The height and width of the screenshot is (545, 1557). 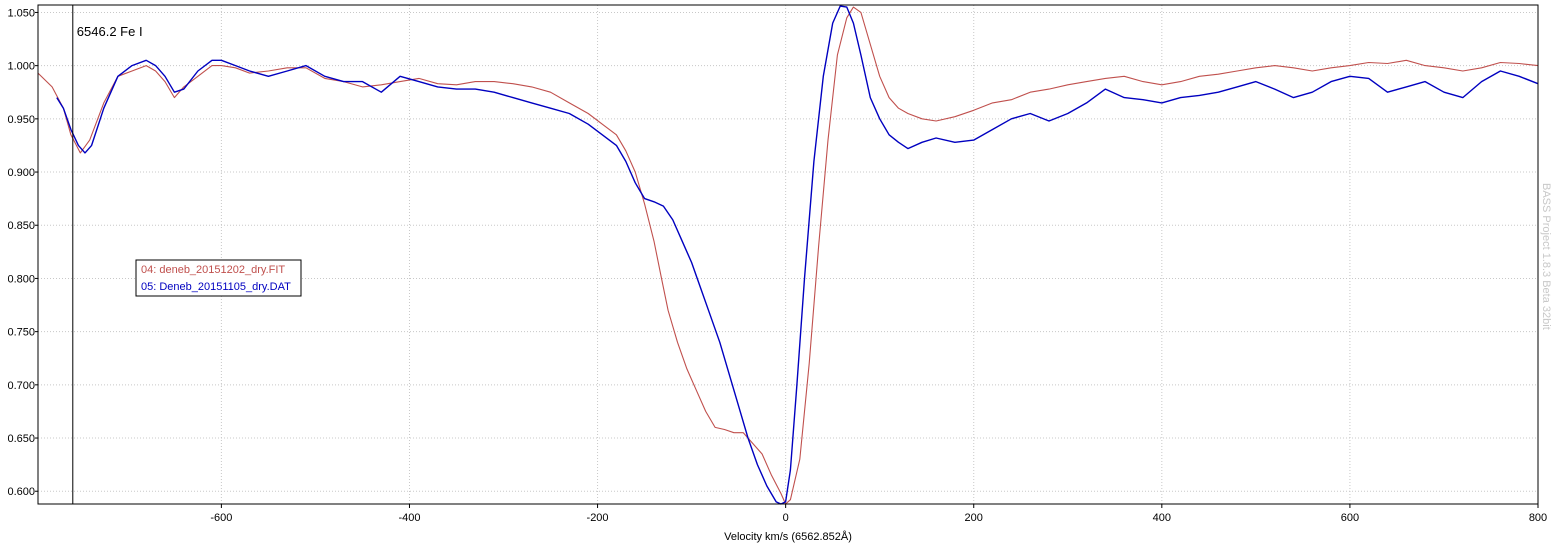 What do you see at coordinates (21, 279) in the screenshot?
I see `y-tick-label: 0.800` at bounding box center [21, 279].